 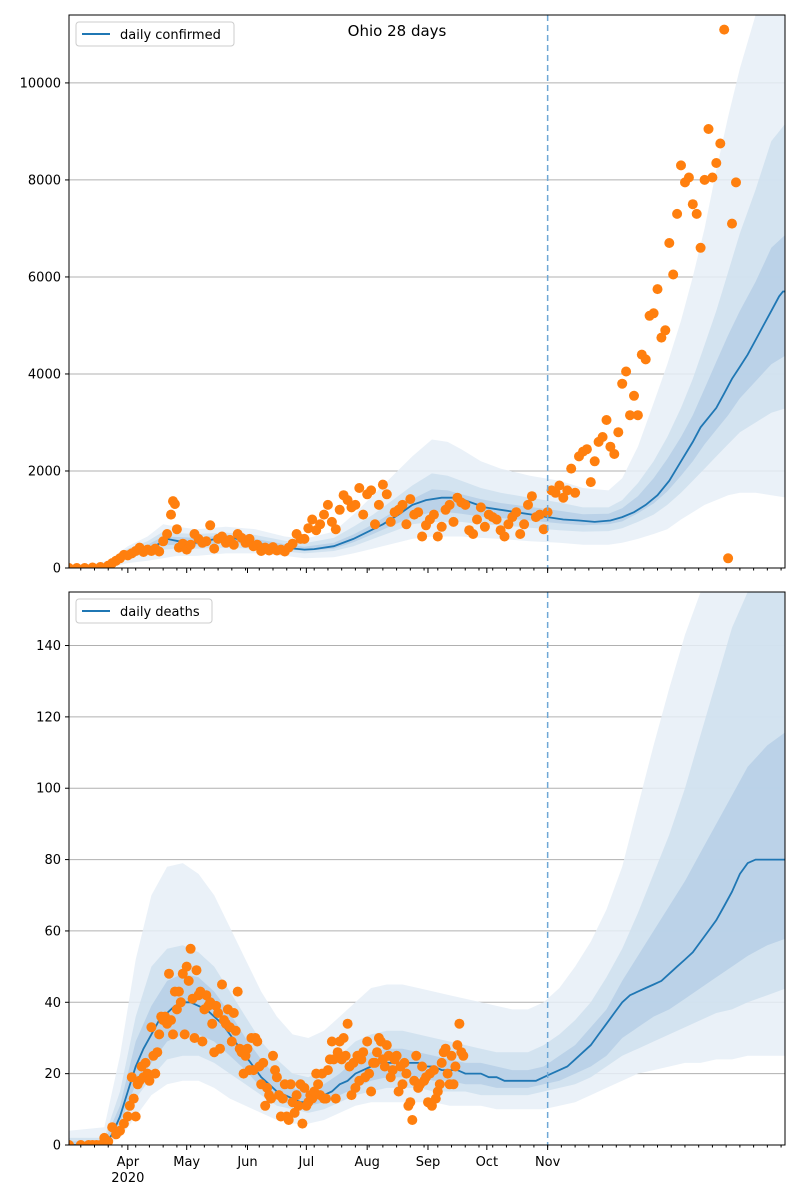 I want to click on observation-points, so click(x=269, y=1044).